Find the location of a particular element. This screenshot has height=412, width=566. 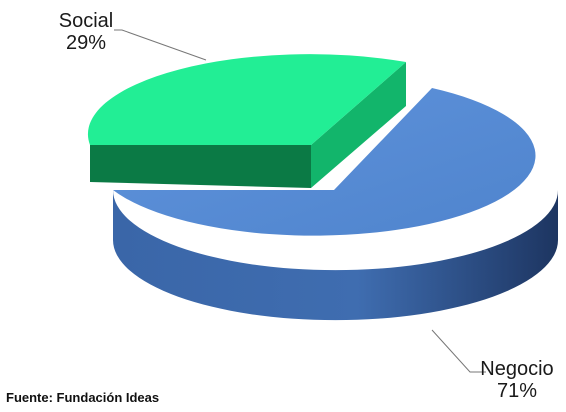

label-negocio-name: Negocio is located at coordinates (517, 369).